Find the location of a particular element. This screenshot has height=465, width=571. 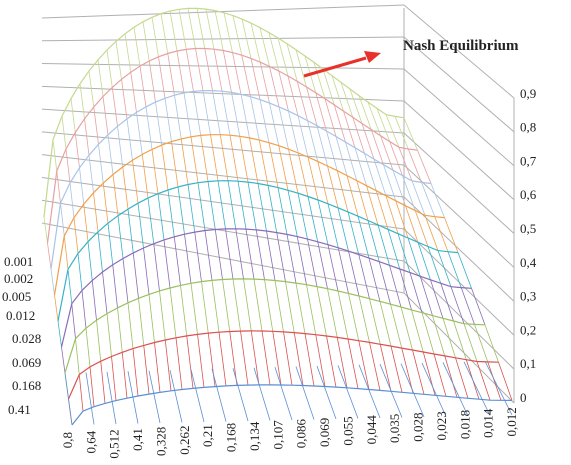

y-tick-label: 0.002 is located at coordinates (18, 278).